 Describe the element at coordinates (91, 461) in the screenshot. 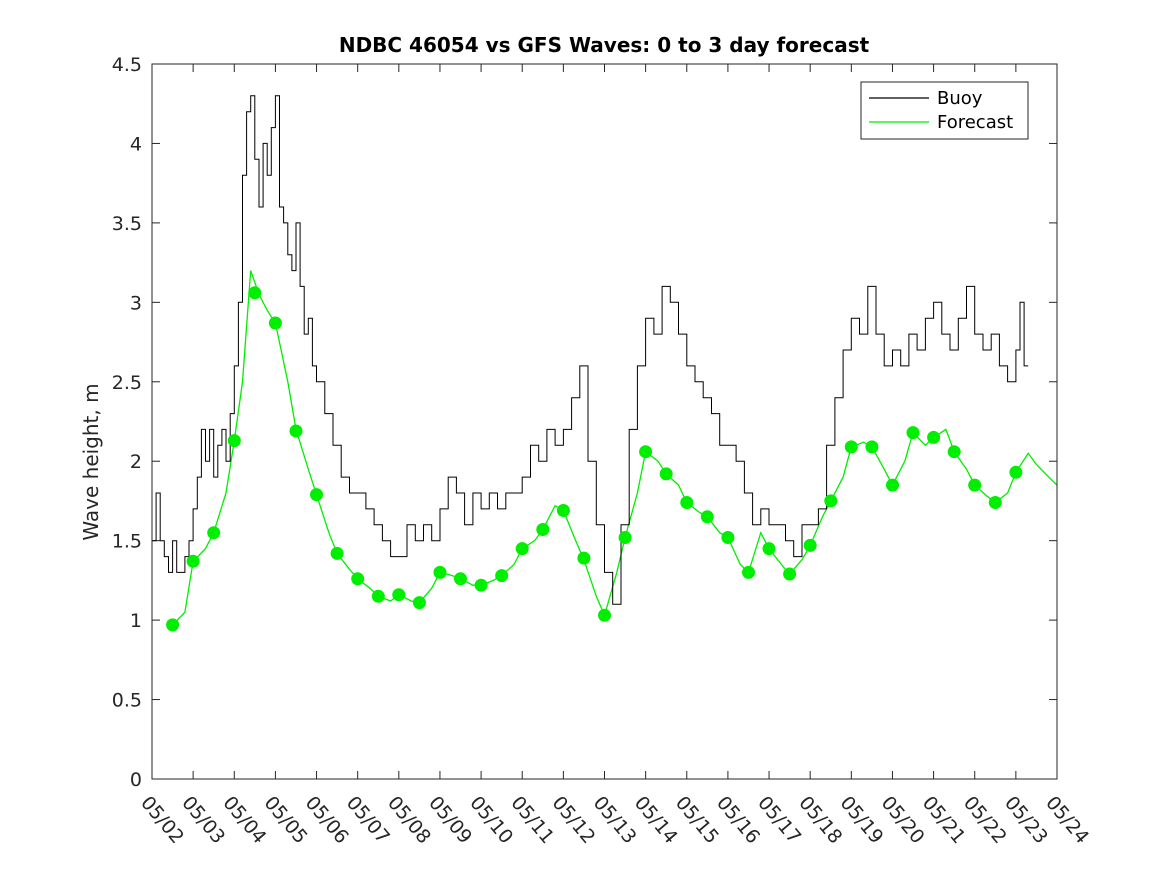

I see `y-axis-label: Wave height, m` at that location.